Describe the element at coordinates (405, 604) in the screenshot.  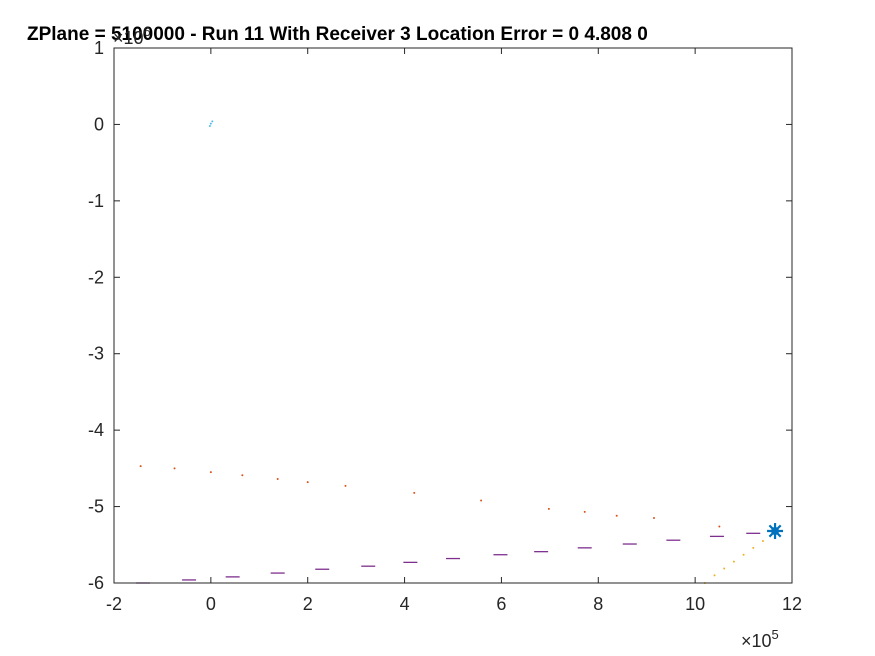
I see `x-tick-label: 4` at that location.